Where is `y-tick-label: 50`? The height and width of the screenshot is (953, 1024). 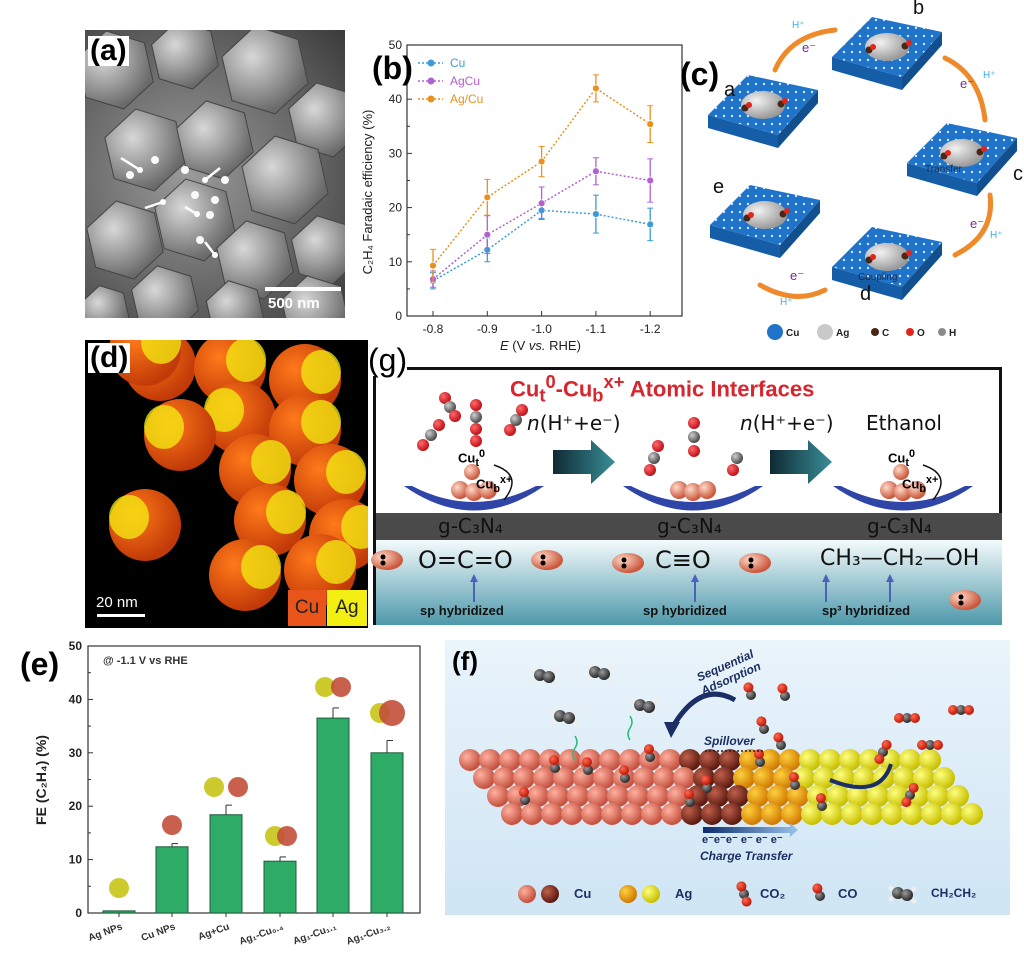 y-tick-label: 50 is located at coordinates (76, 646).